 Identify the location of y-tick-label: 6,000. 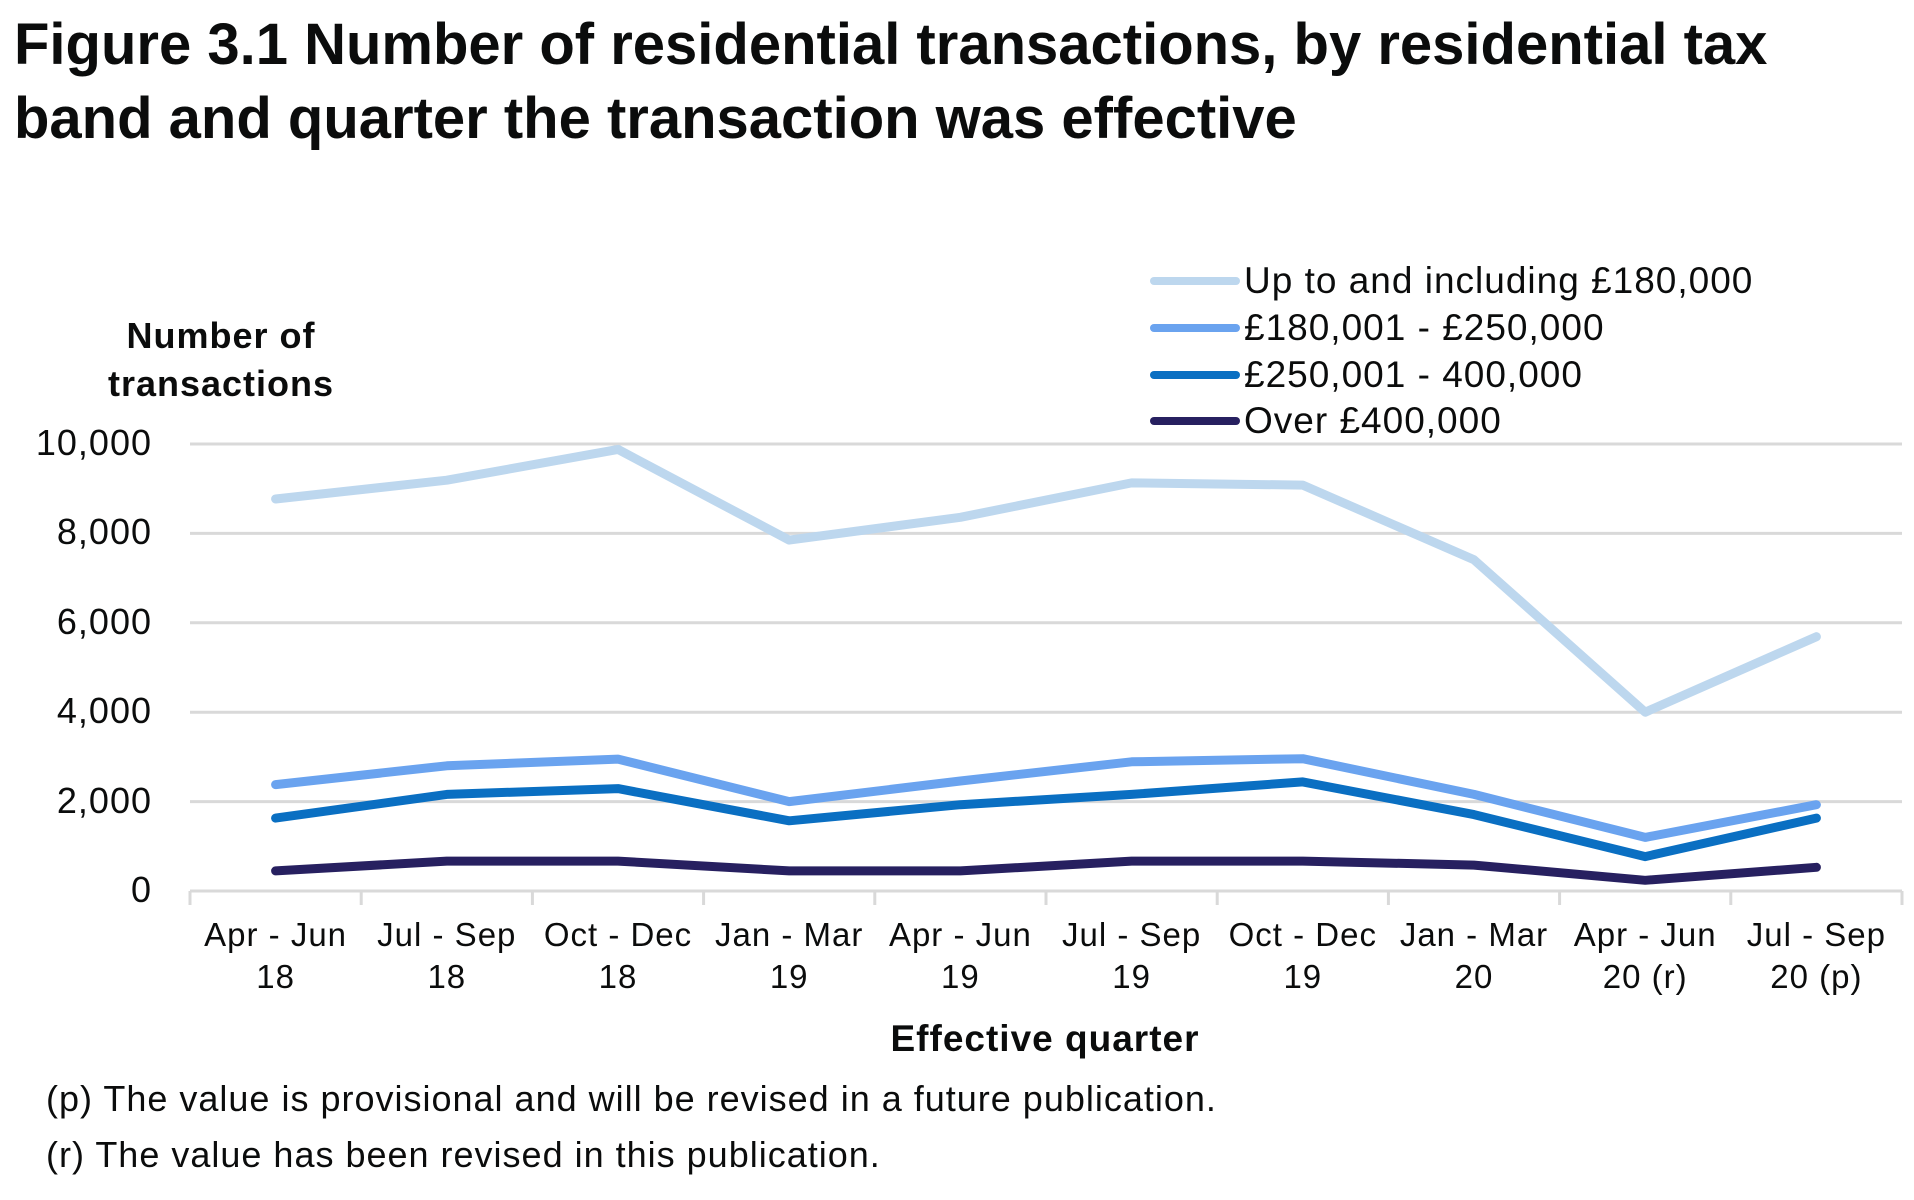
(104, 621).